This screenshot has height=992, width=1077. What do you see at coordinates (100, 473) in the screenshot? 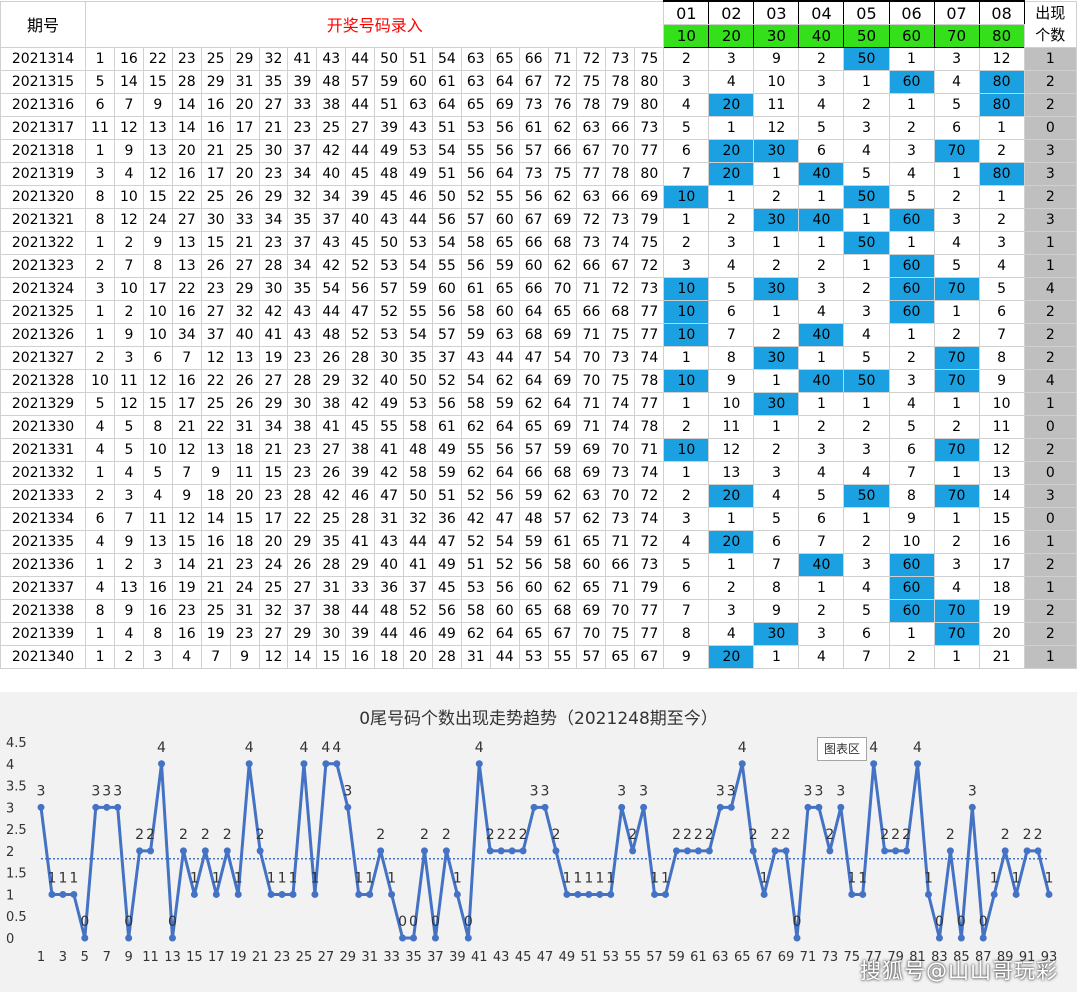
I see `draw-number-cell: 1` at bounding box center [100, 473].